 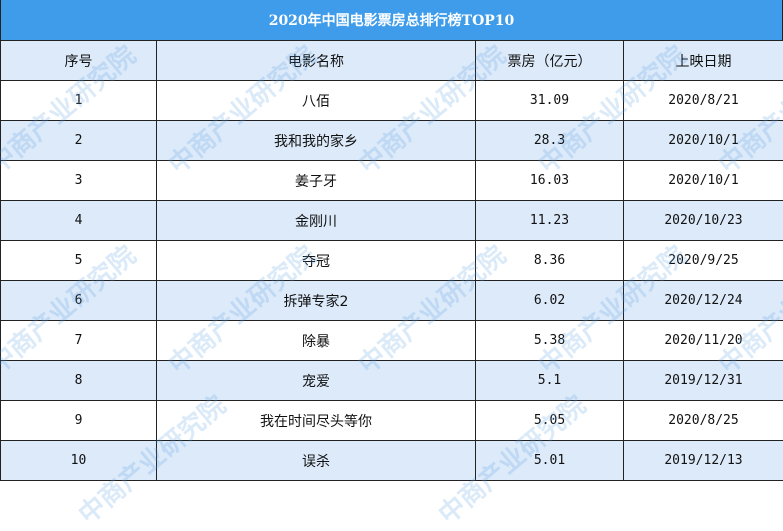 I want to click on title-cell: 八佰, so click(x=316, y=101).